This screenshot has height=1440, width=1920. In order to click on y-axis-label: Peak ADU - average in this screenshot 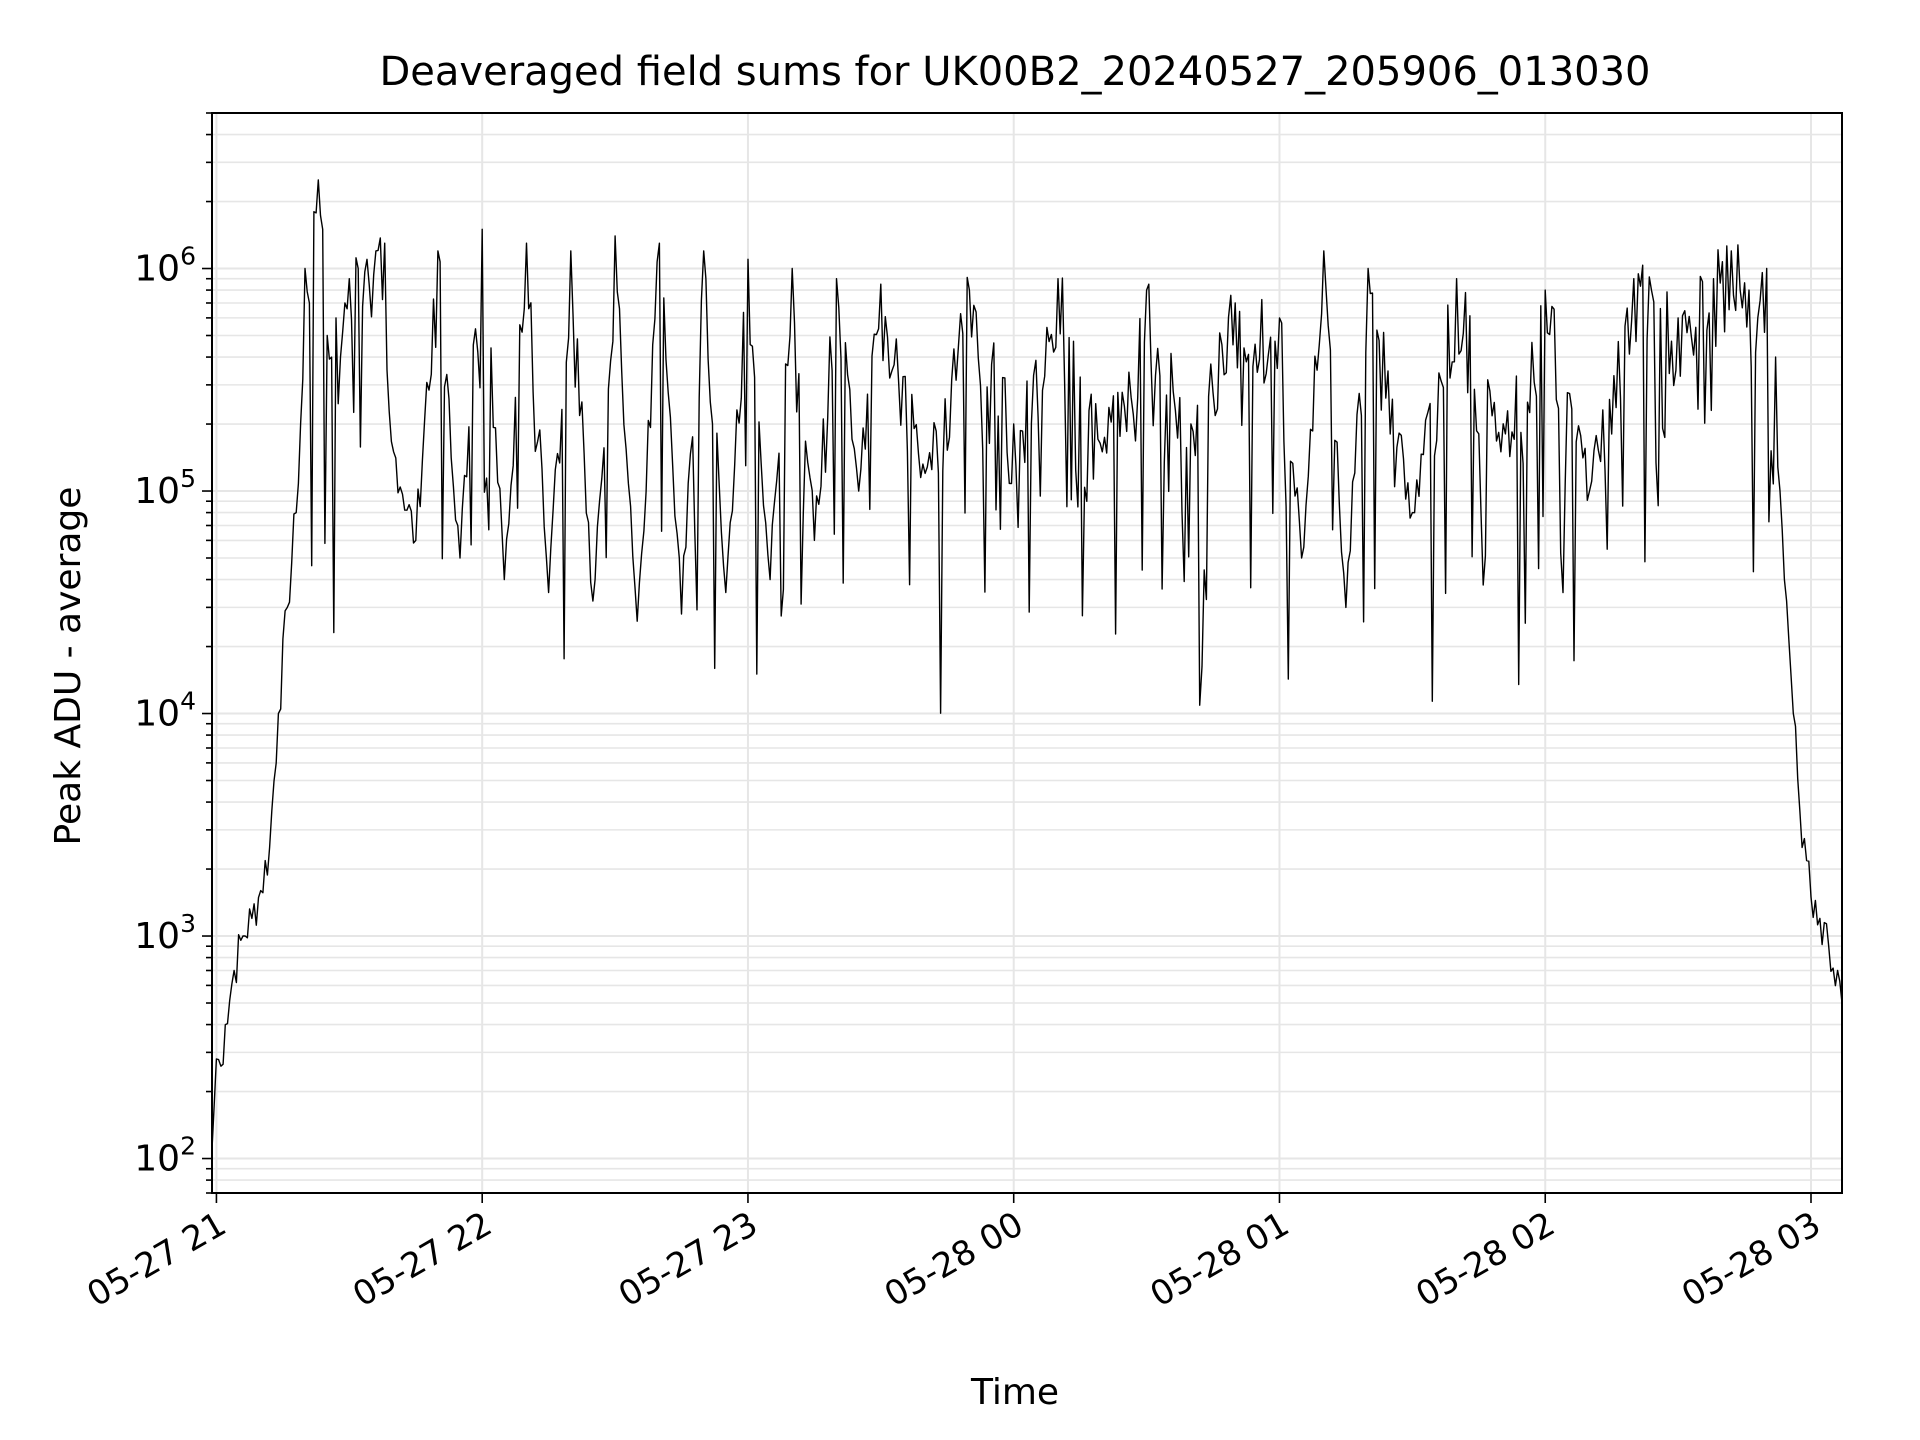, I will do `click(68, 666)`.